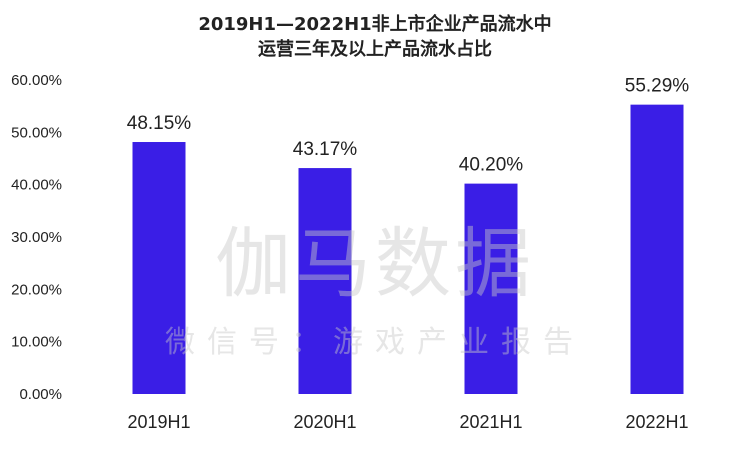 Image resolution: width=750 pixels, height=449 pixels. Describe the element at coordinates (36, 185) in the screenshot. I see `y-tick-label: 40.00%` at that location.